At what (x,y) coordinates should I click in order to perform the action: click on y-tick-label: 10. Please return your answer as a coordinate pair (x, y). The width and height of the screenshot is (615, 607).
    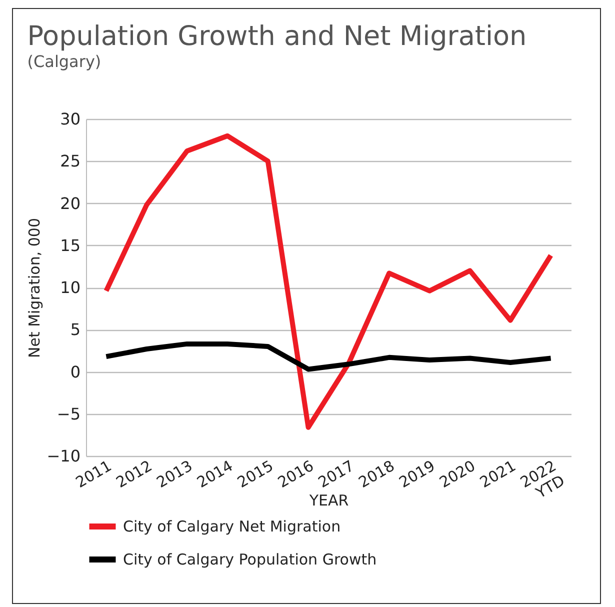
    Looking at the image, I should click on (70, 287).